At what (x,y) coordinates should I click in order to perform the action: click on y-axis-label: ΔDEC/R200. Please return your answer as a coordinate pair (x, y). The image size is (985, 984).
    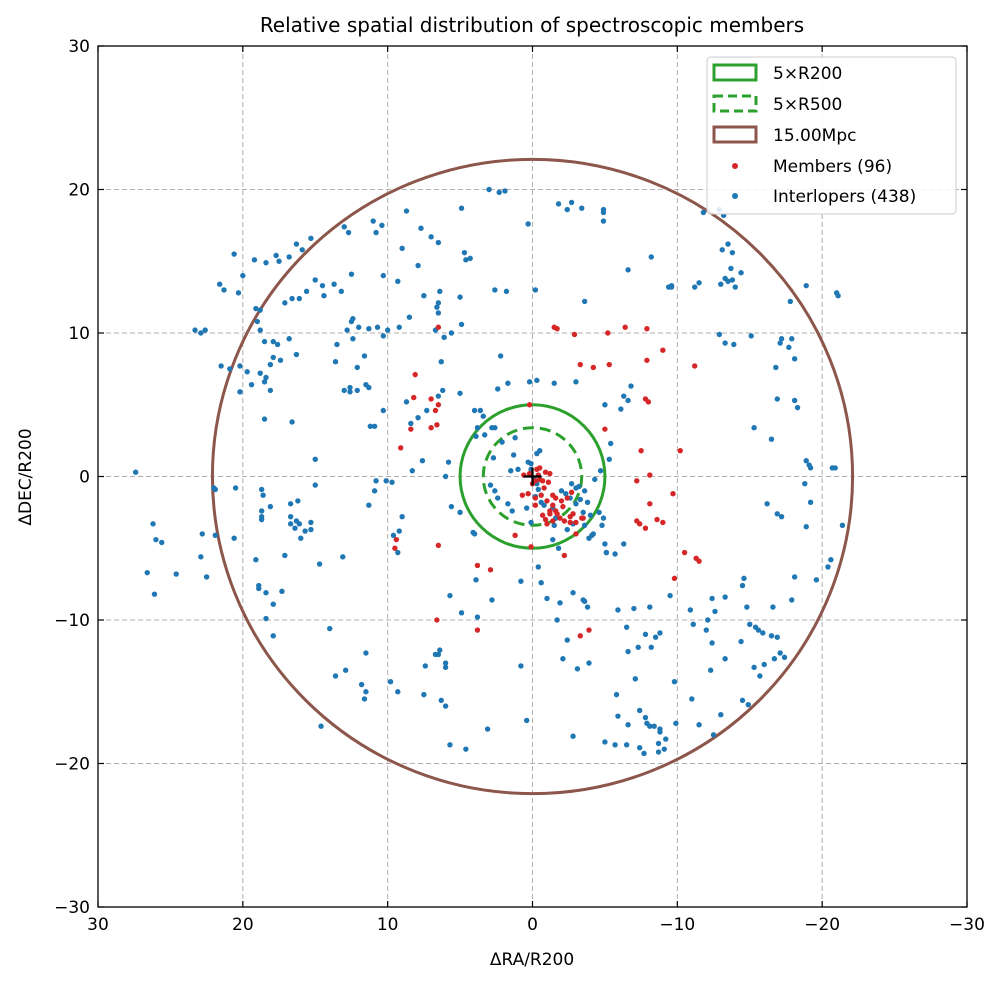
    Looking at the image, I should click on (26, 476).